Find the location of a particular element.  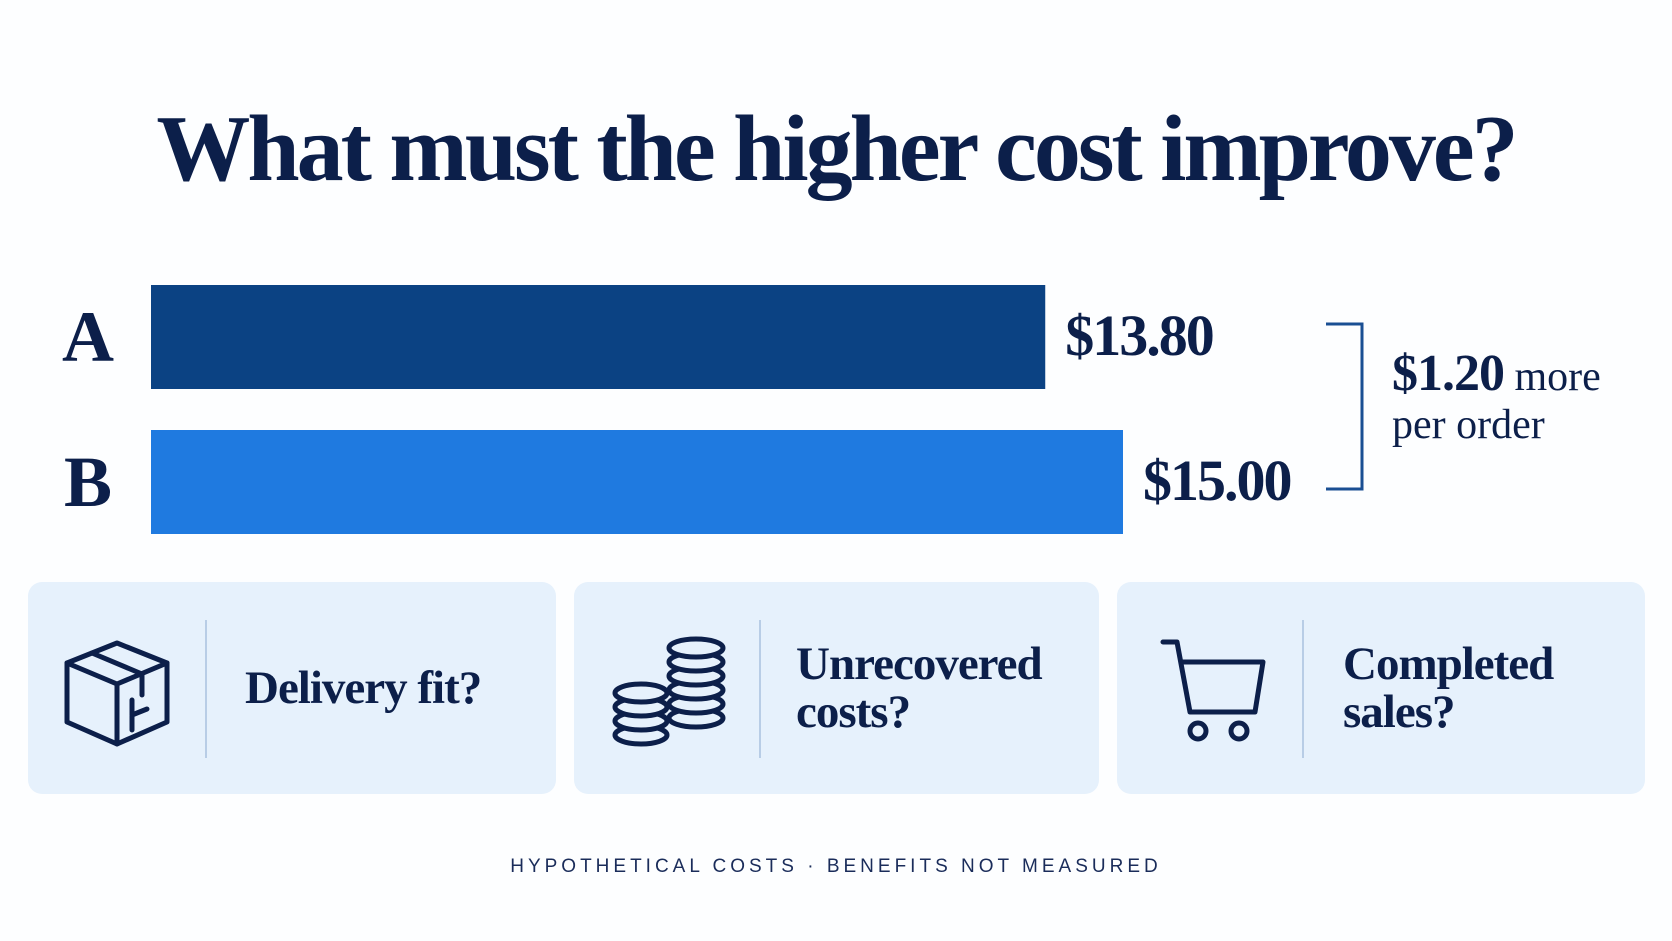

difference-text: more per order is located at coordinates (1496, 401).